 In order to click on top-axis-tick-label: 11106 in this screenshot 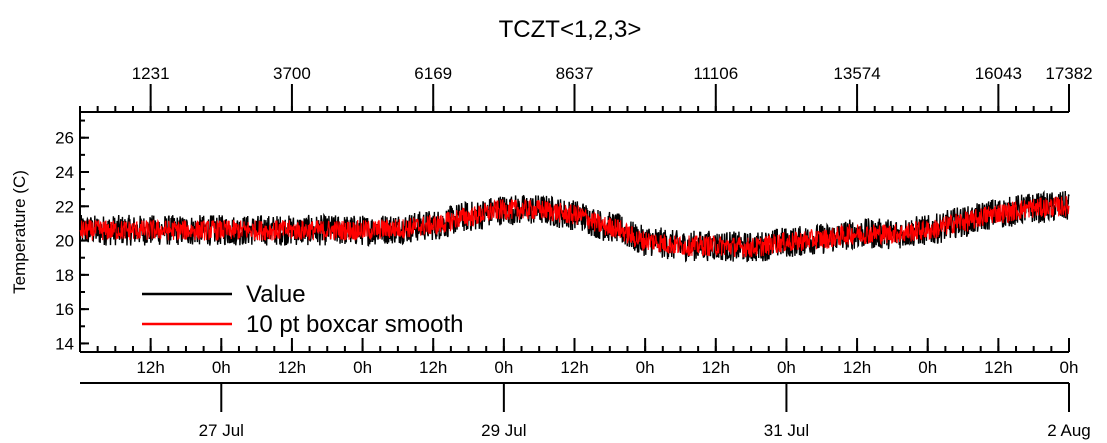, I will do `click(715, 73)`.